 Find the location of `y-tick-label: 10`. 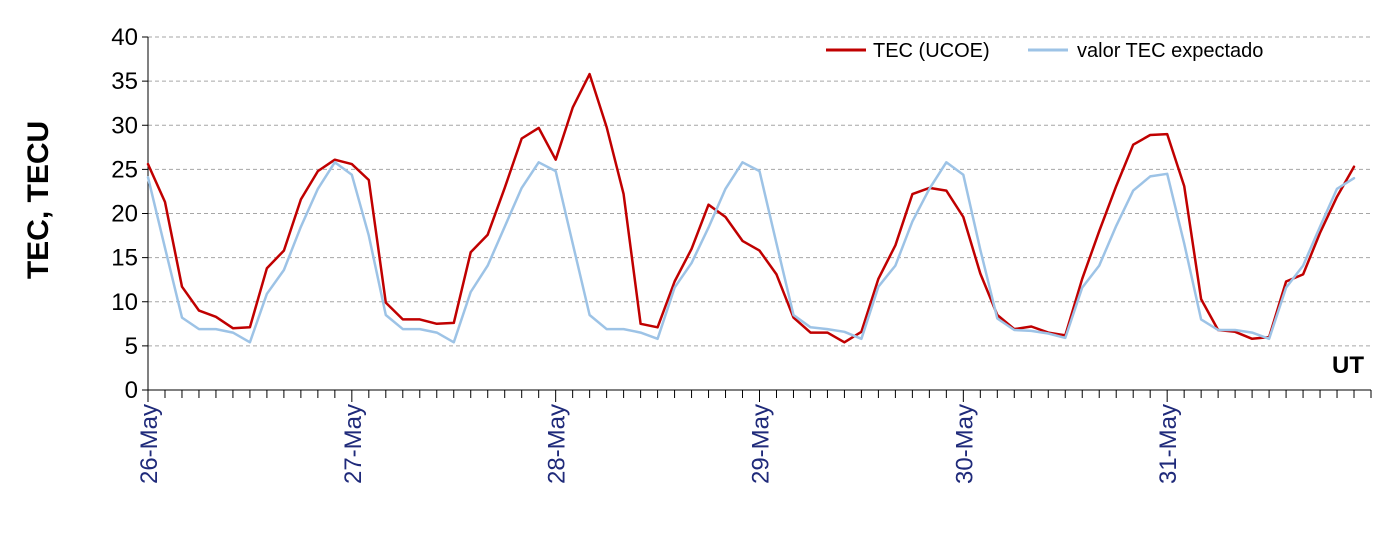

y-tick-label: 10 is located at coordinates (124, 302).